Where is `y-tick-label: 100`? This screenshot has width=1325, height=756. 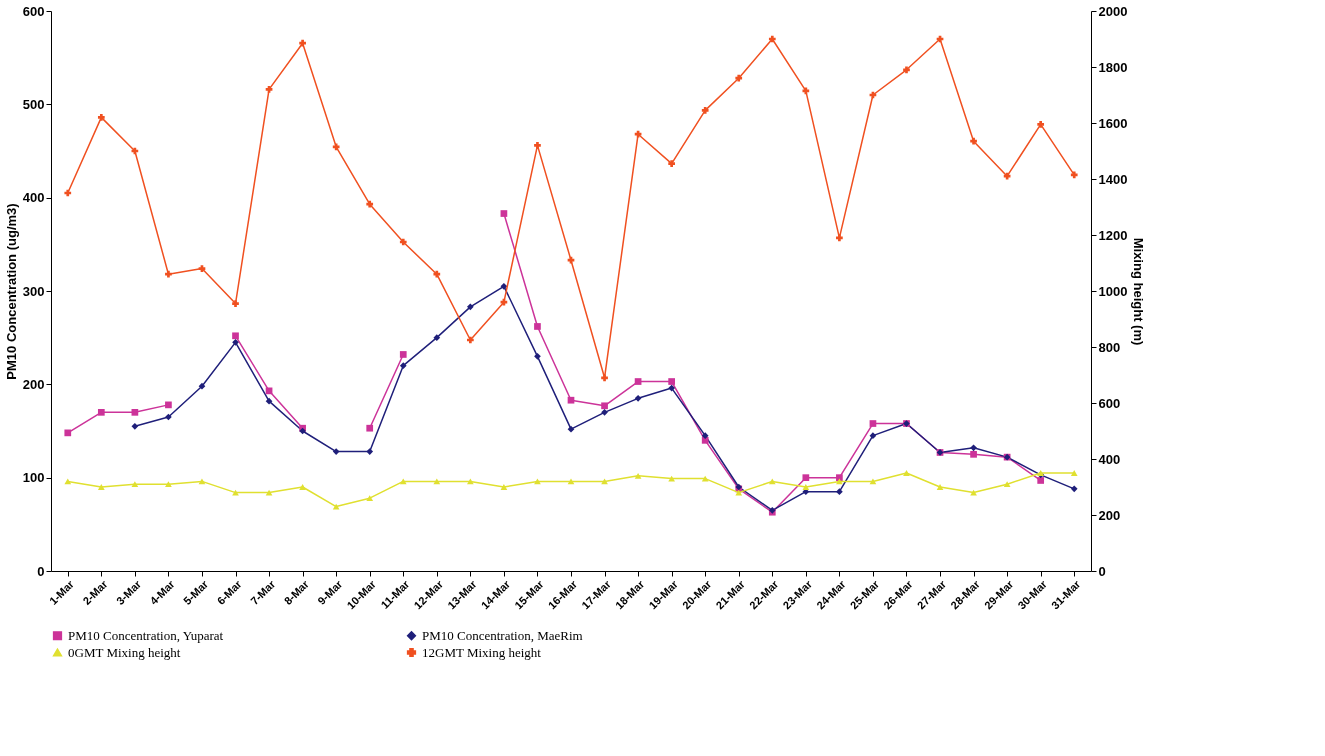
y-tick-label: 100 is located at coordinates (33, 478).